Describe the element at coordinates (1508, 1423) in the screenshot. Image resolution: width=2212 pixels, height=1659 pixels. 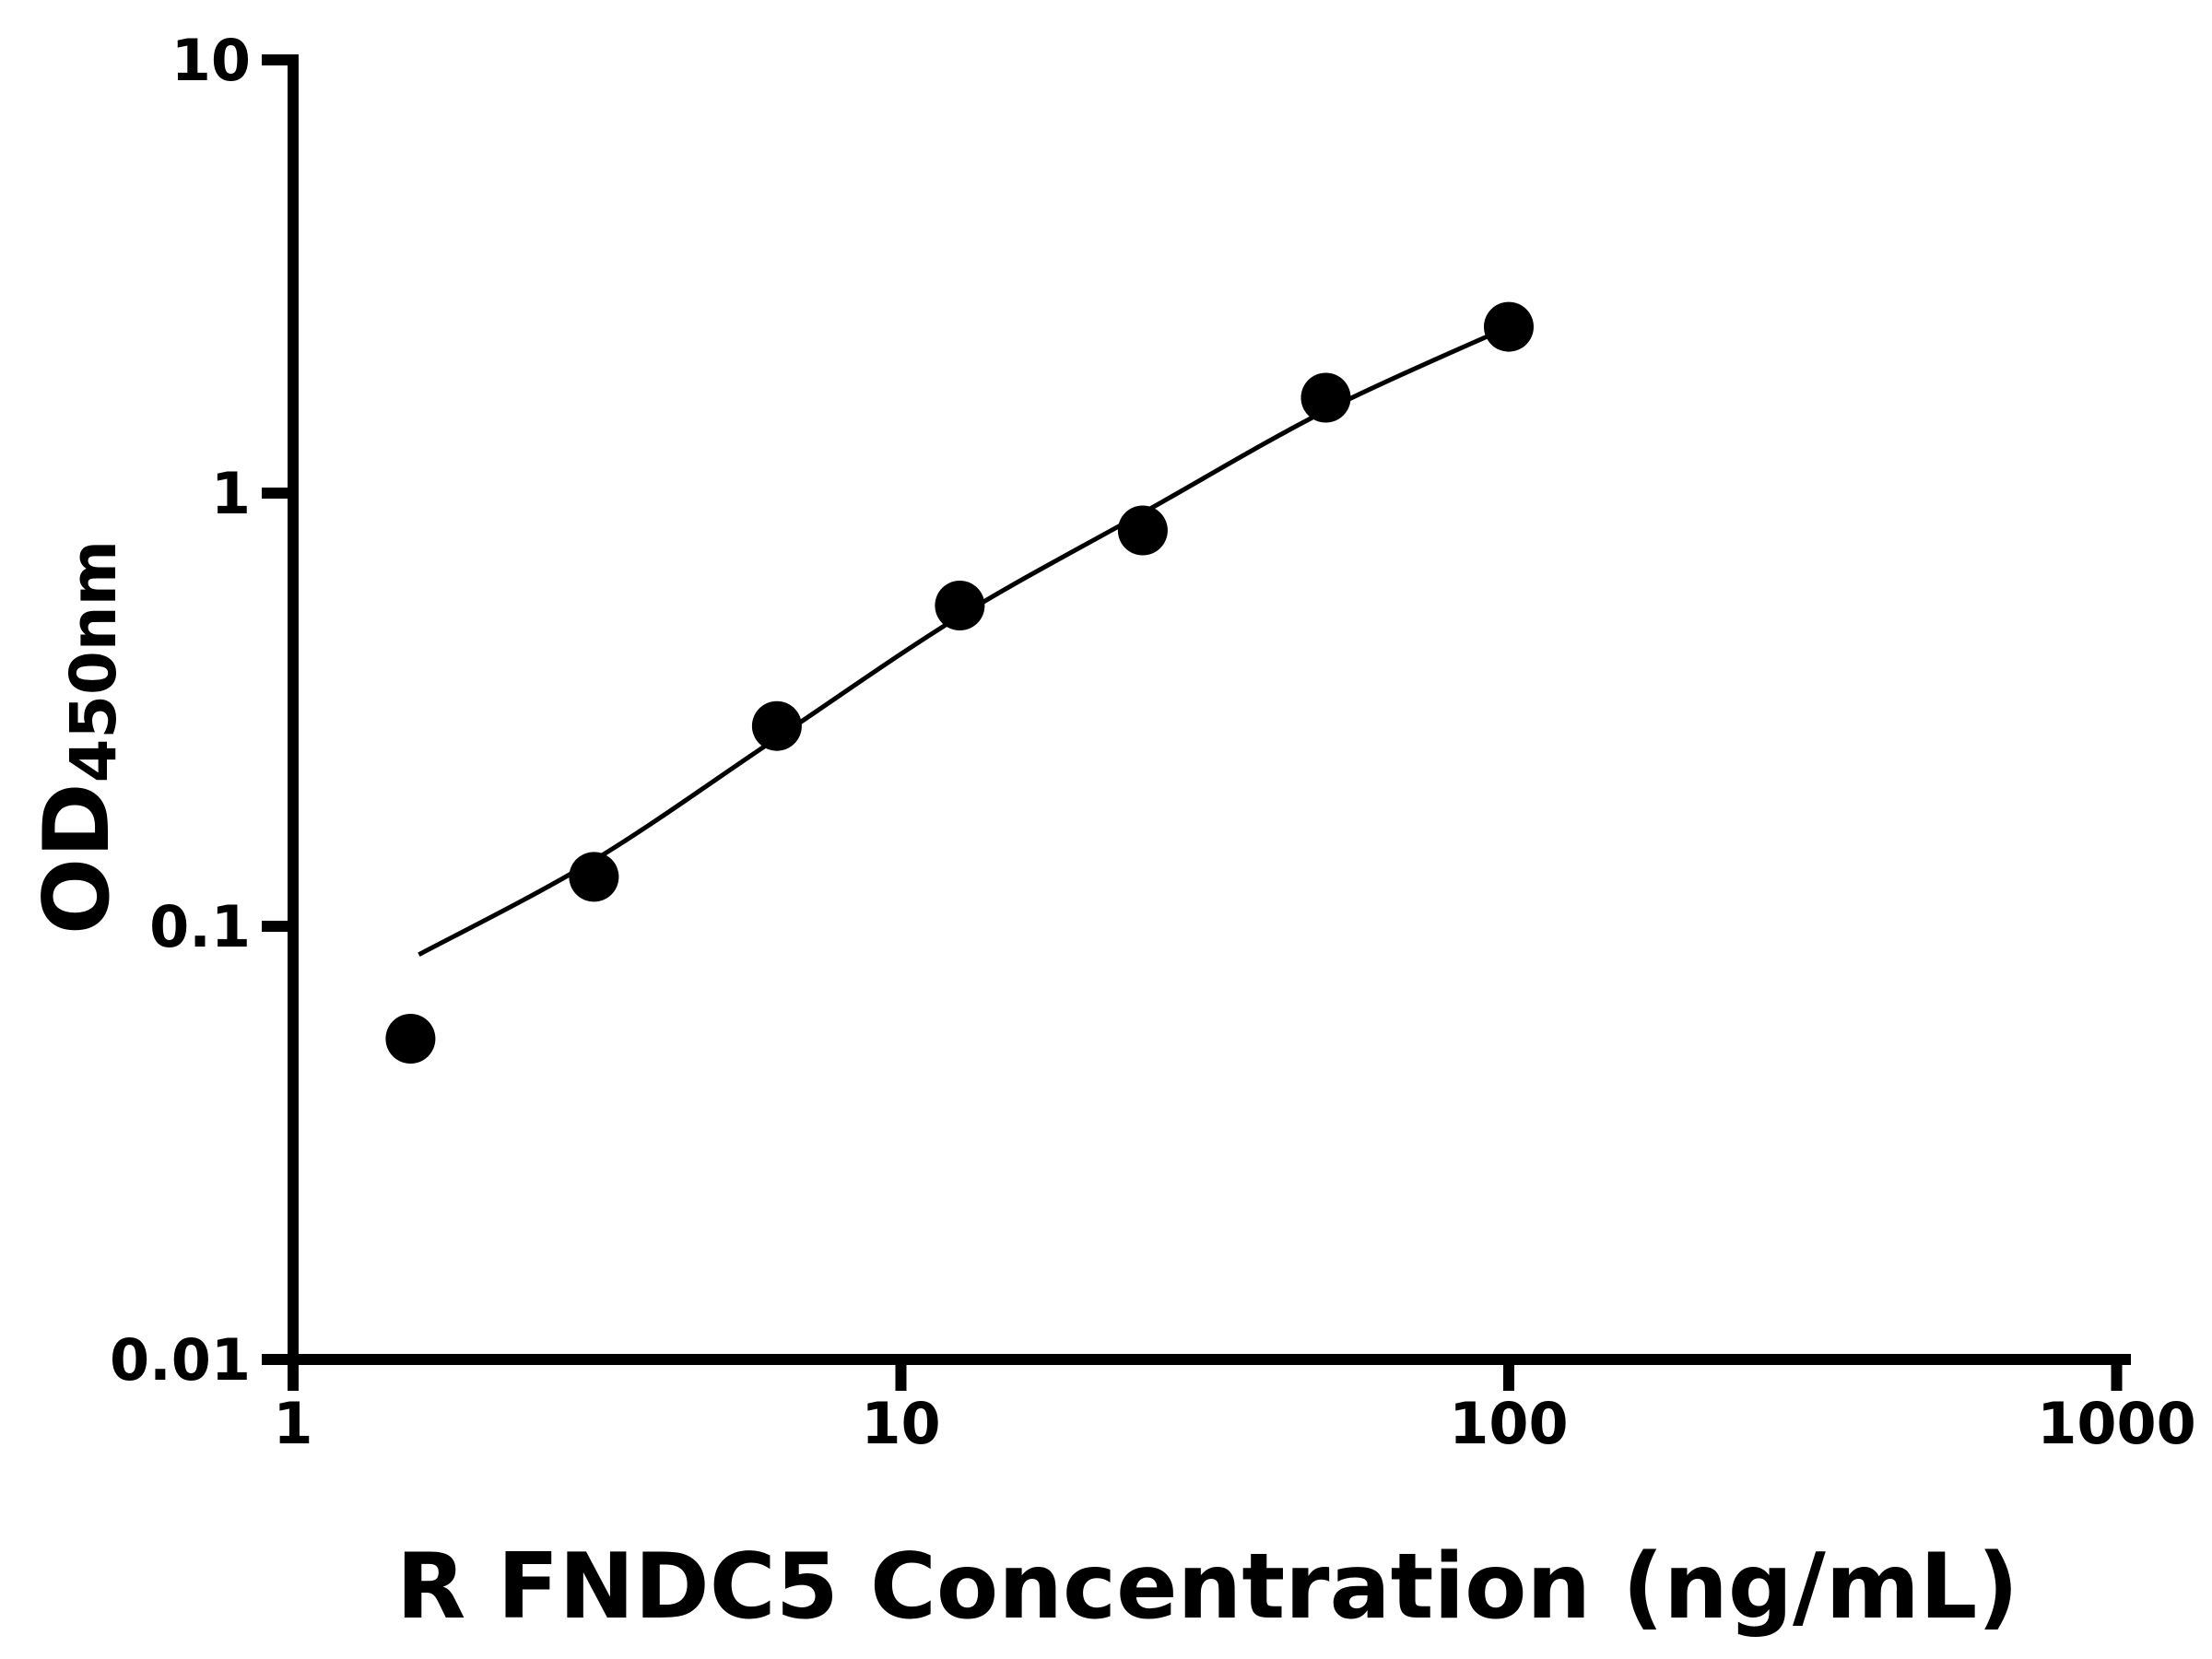
I see `x-tick-label-100: 100` at that location.